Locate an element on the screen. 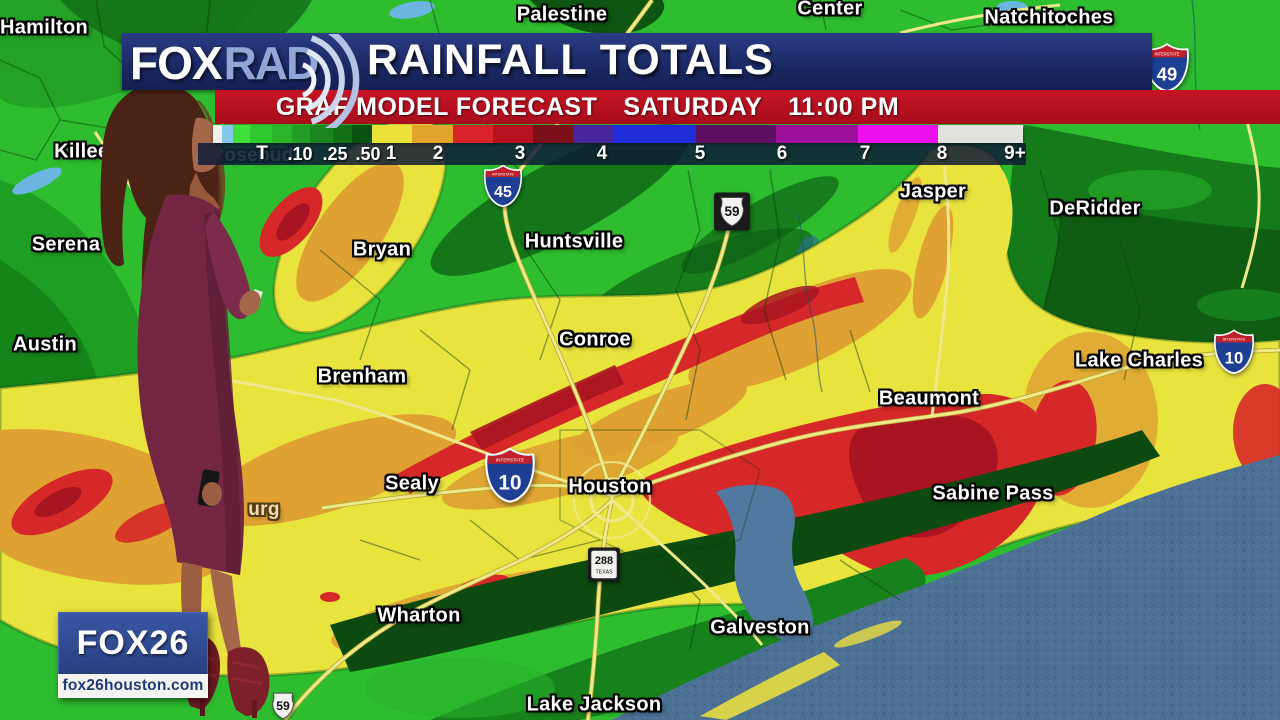 The image size is (1280, 720). station-url: fox26houston.com is located at coordinates (133, 685).